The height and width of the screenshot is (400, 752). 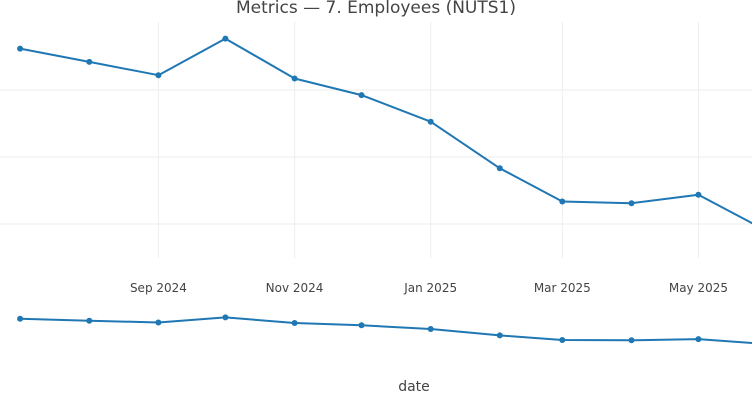 I want to click on chart-title: Metrics — 7. Employees (NUTS1), so click(x=376, y=9).